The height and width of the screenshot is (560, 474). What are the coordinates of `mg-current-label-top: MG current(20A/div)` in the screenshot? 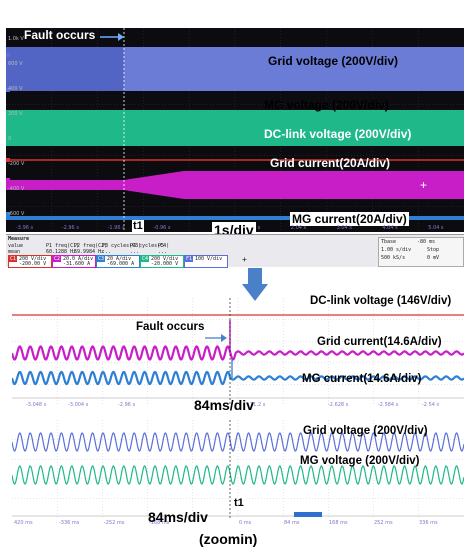 It's located at (349, 219).